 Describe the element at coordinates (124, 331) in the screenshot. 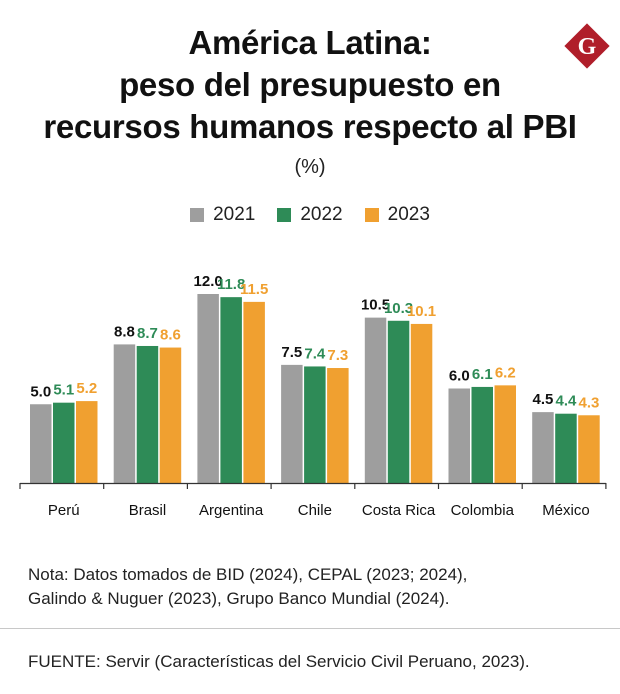

I see `data-label-2021-1: 8.8` at that location.